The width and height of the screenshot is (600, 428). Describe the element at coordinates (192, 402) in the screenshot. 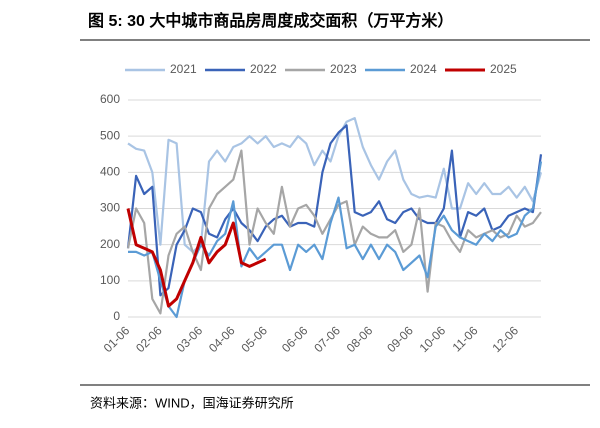

I see `source: 资料来源：WIND，国海证券研究所` at that location.